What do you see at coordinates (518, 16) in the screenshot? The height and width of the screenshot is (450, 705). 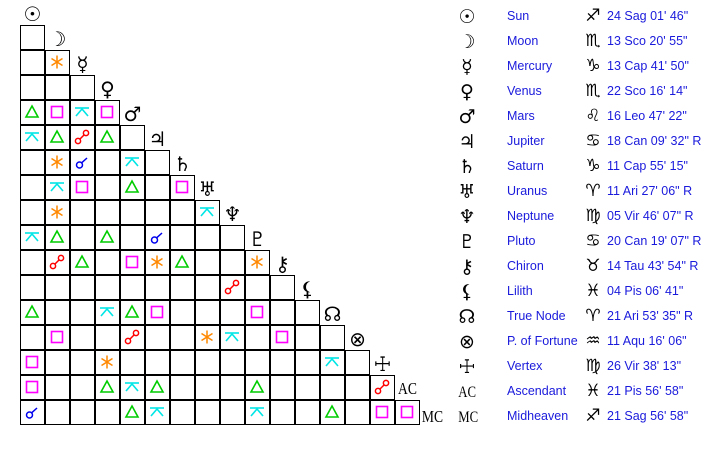 I see `planet-name: Sun` at bounding box center [518, 16].